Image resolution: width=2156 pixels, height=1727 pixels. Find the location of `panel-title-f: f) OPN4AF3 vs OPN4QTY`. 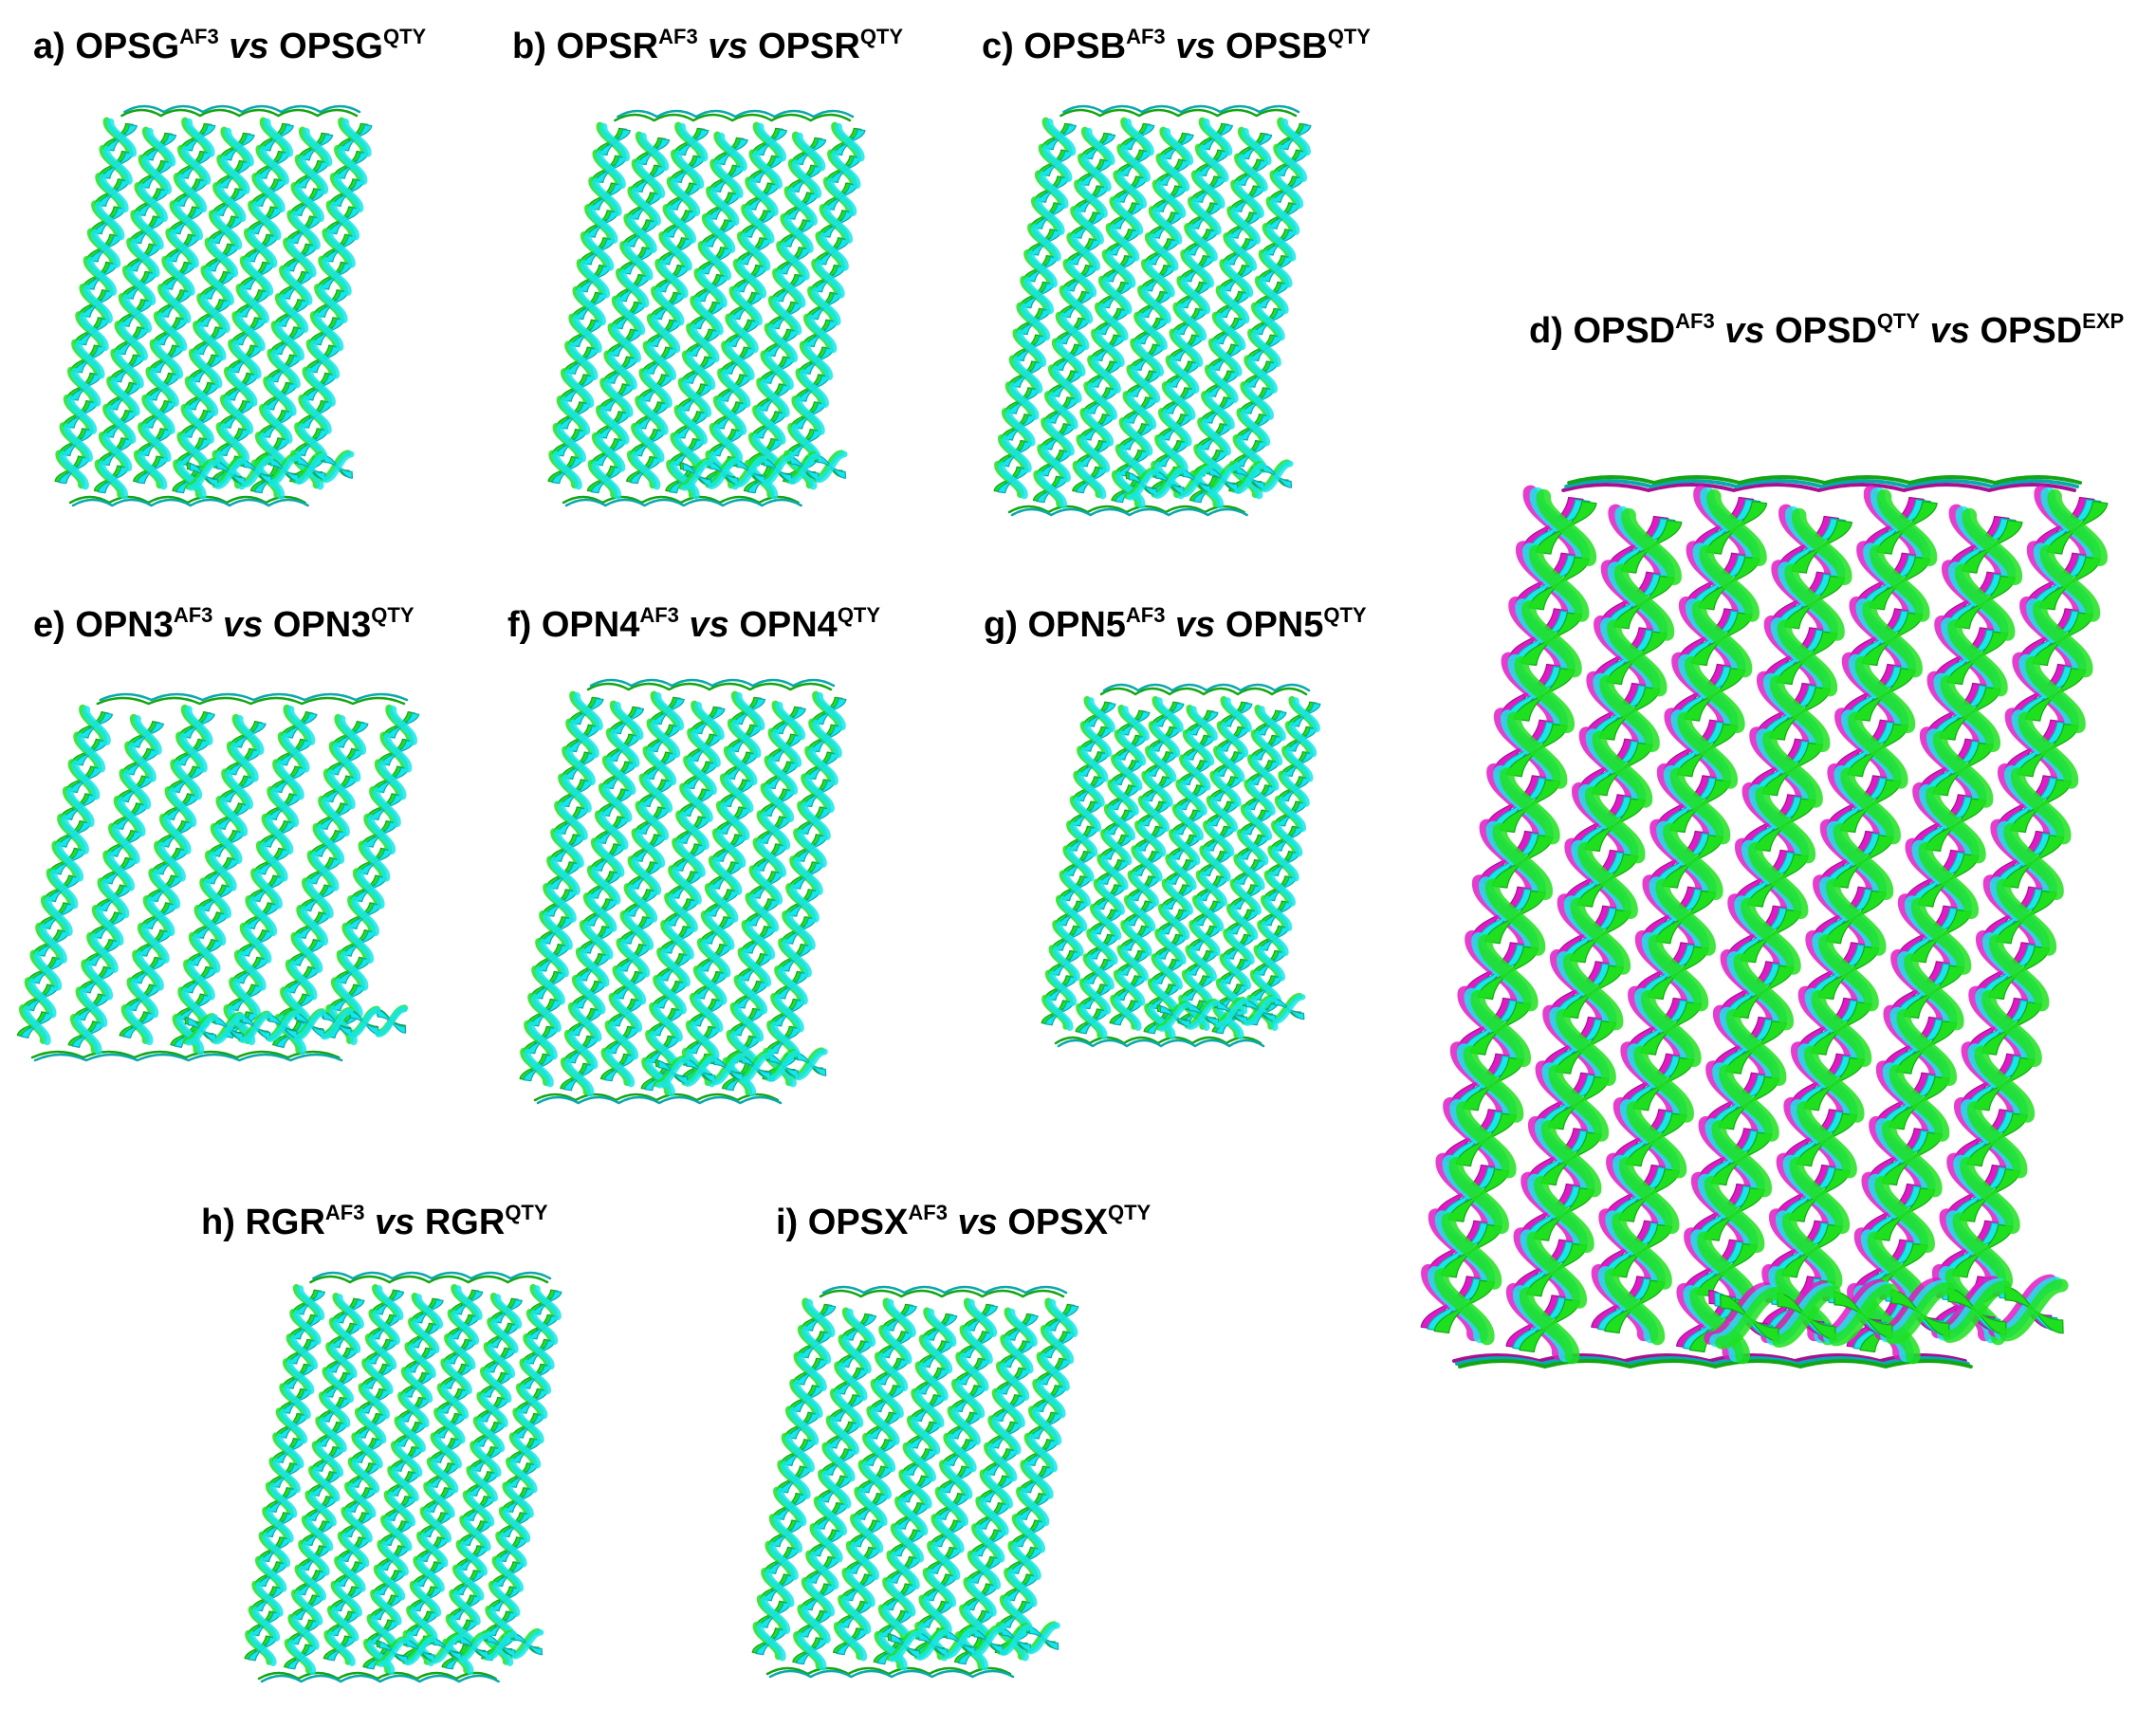

panel-title-f: f) OPN4AF3 vs OPN4QTY is located at coordinates (694, 624).